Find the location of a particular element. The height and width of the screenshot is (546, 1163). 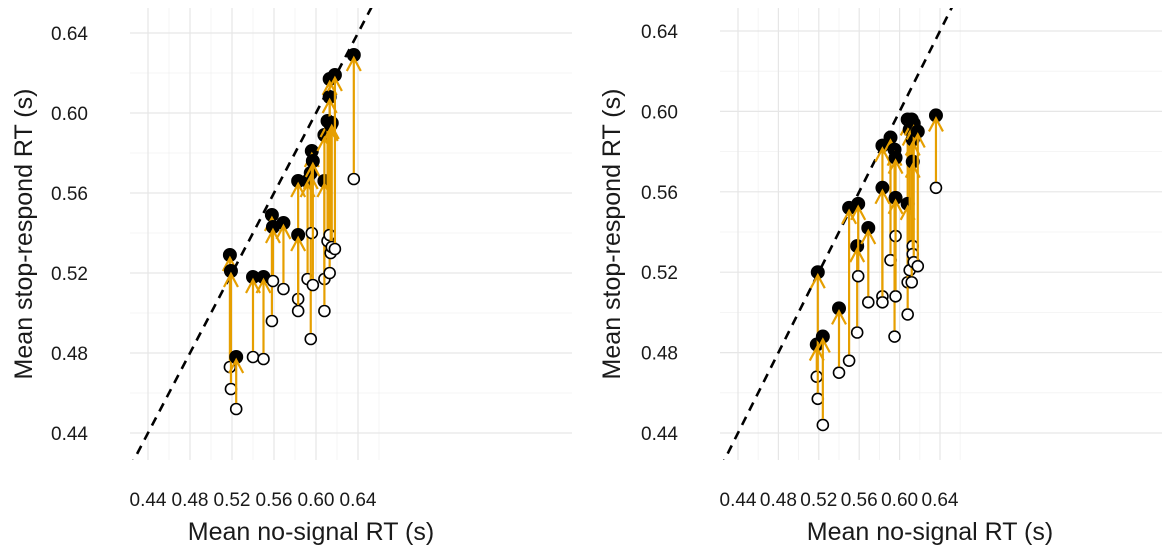

left-data-marks is located at coordinates (291, 232).